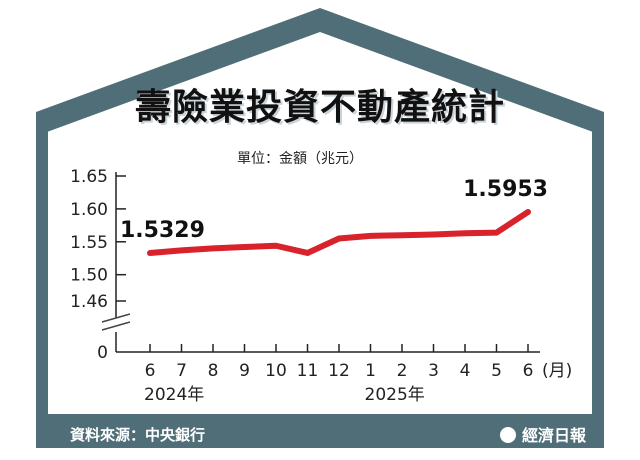 The height and width of the screenshot is (460, 640). What do you see at coordinates (89, 177) in the screenshot?
I see `y-tick-label: 1.65` at bounding box center [89, 177].